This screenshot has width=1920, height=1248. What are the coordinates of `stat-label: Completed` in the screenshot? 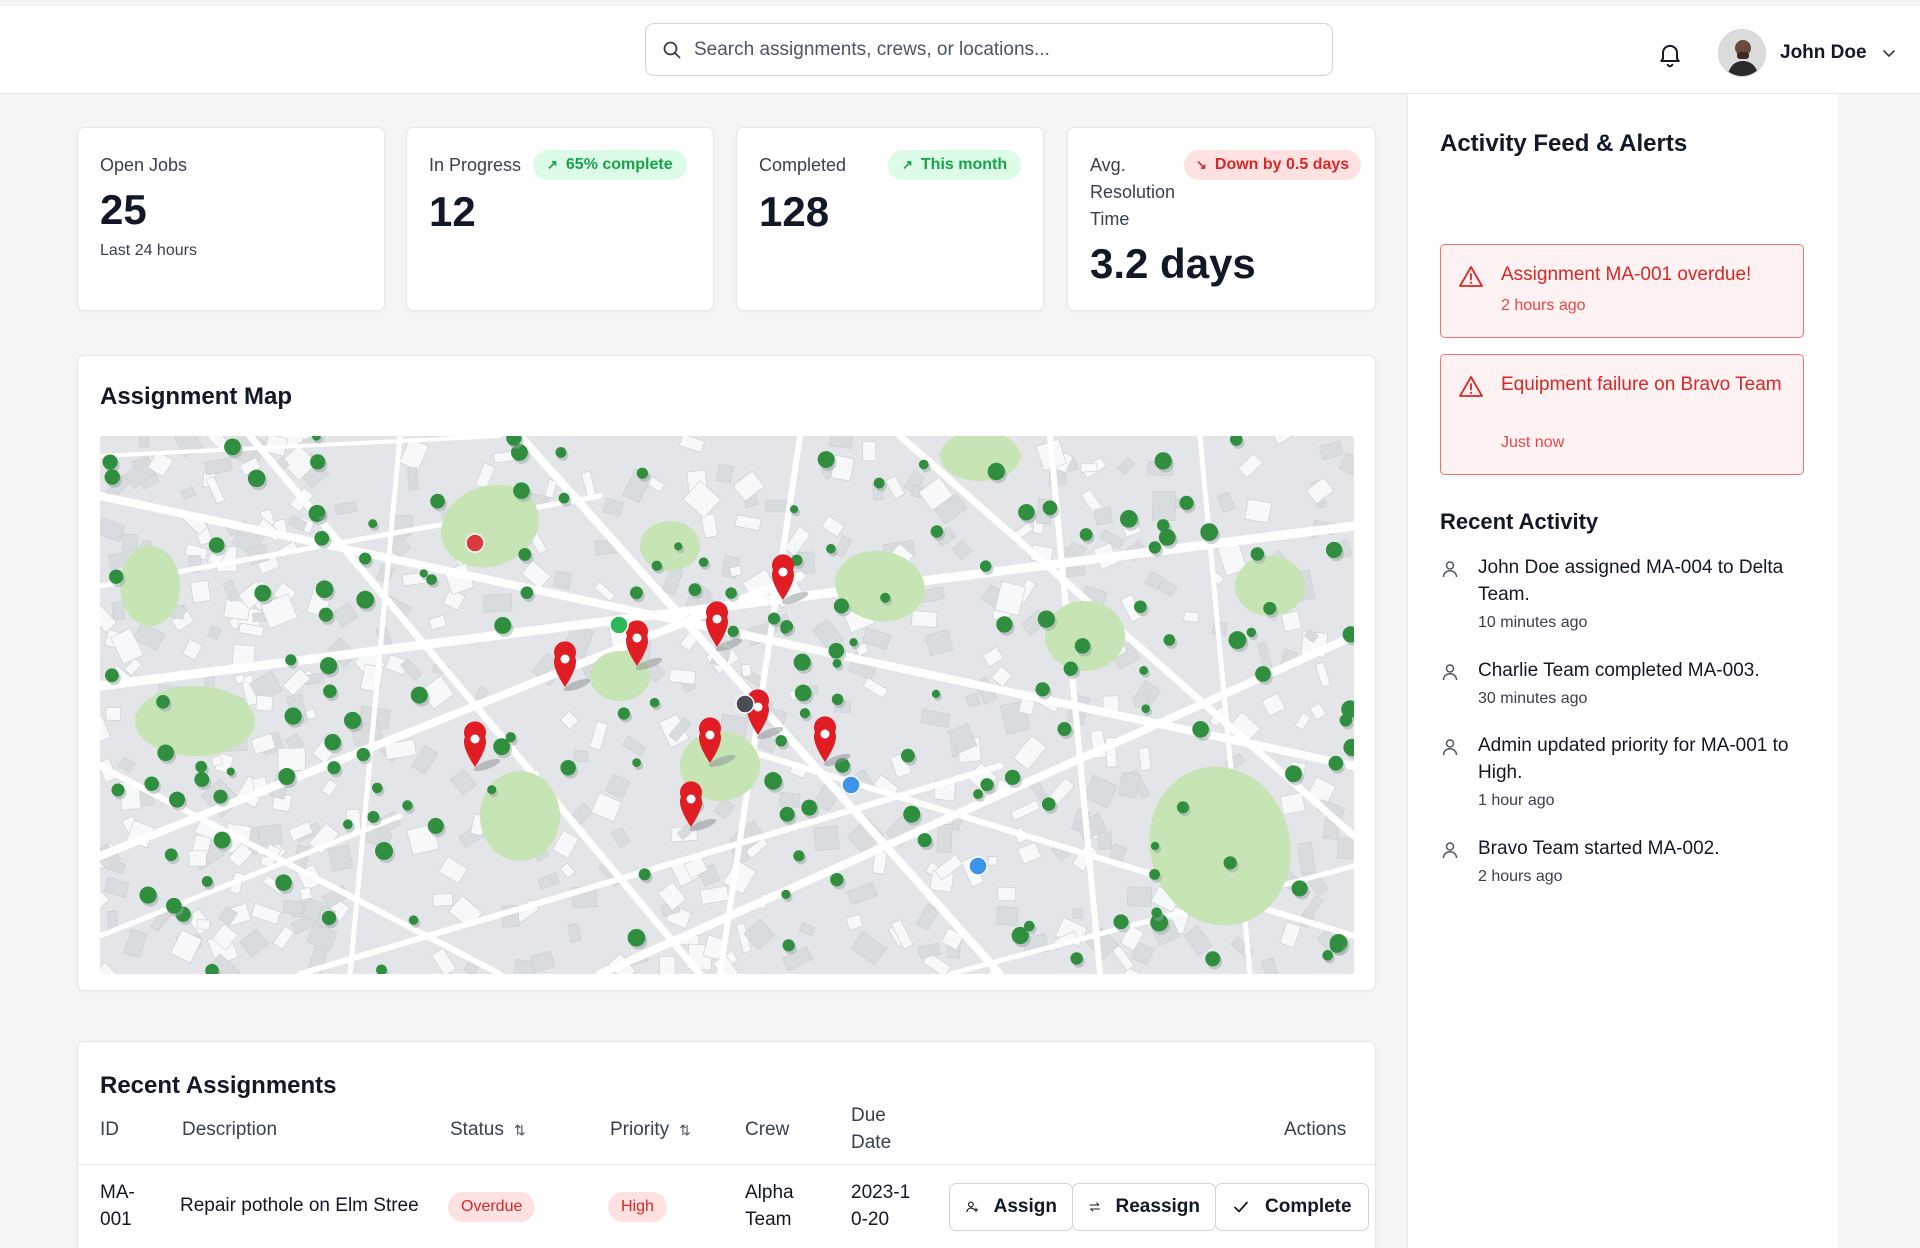 It's located at (803, 165).